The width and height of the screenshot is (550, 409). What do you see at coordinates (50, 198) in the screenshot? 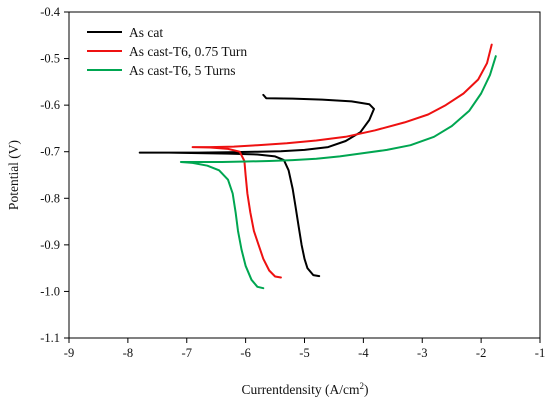
I see `y-tick-label: -0.8` at bounding box center [50, 198].